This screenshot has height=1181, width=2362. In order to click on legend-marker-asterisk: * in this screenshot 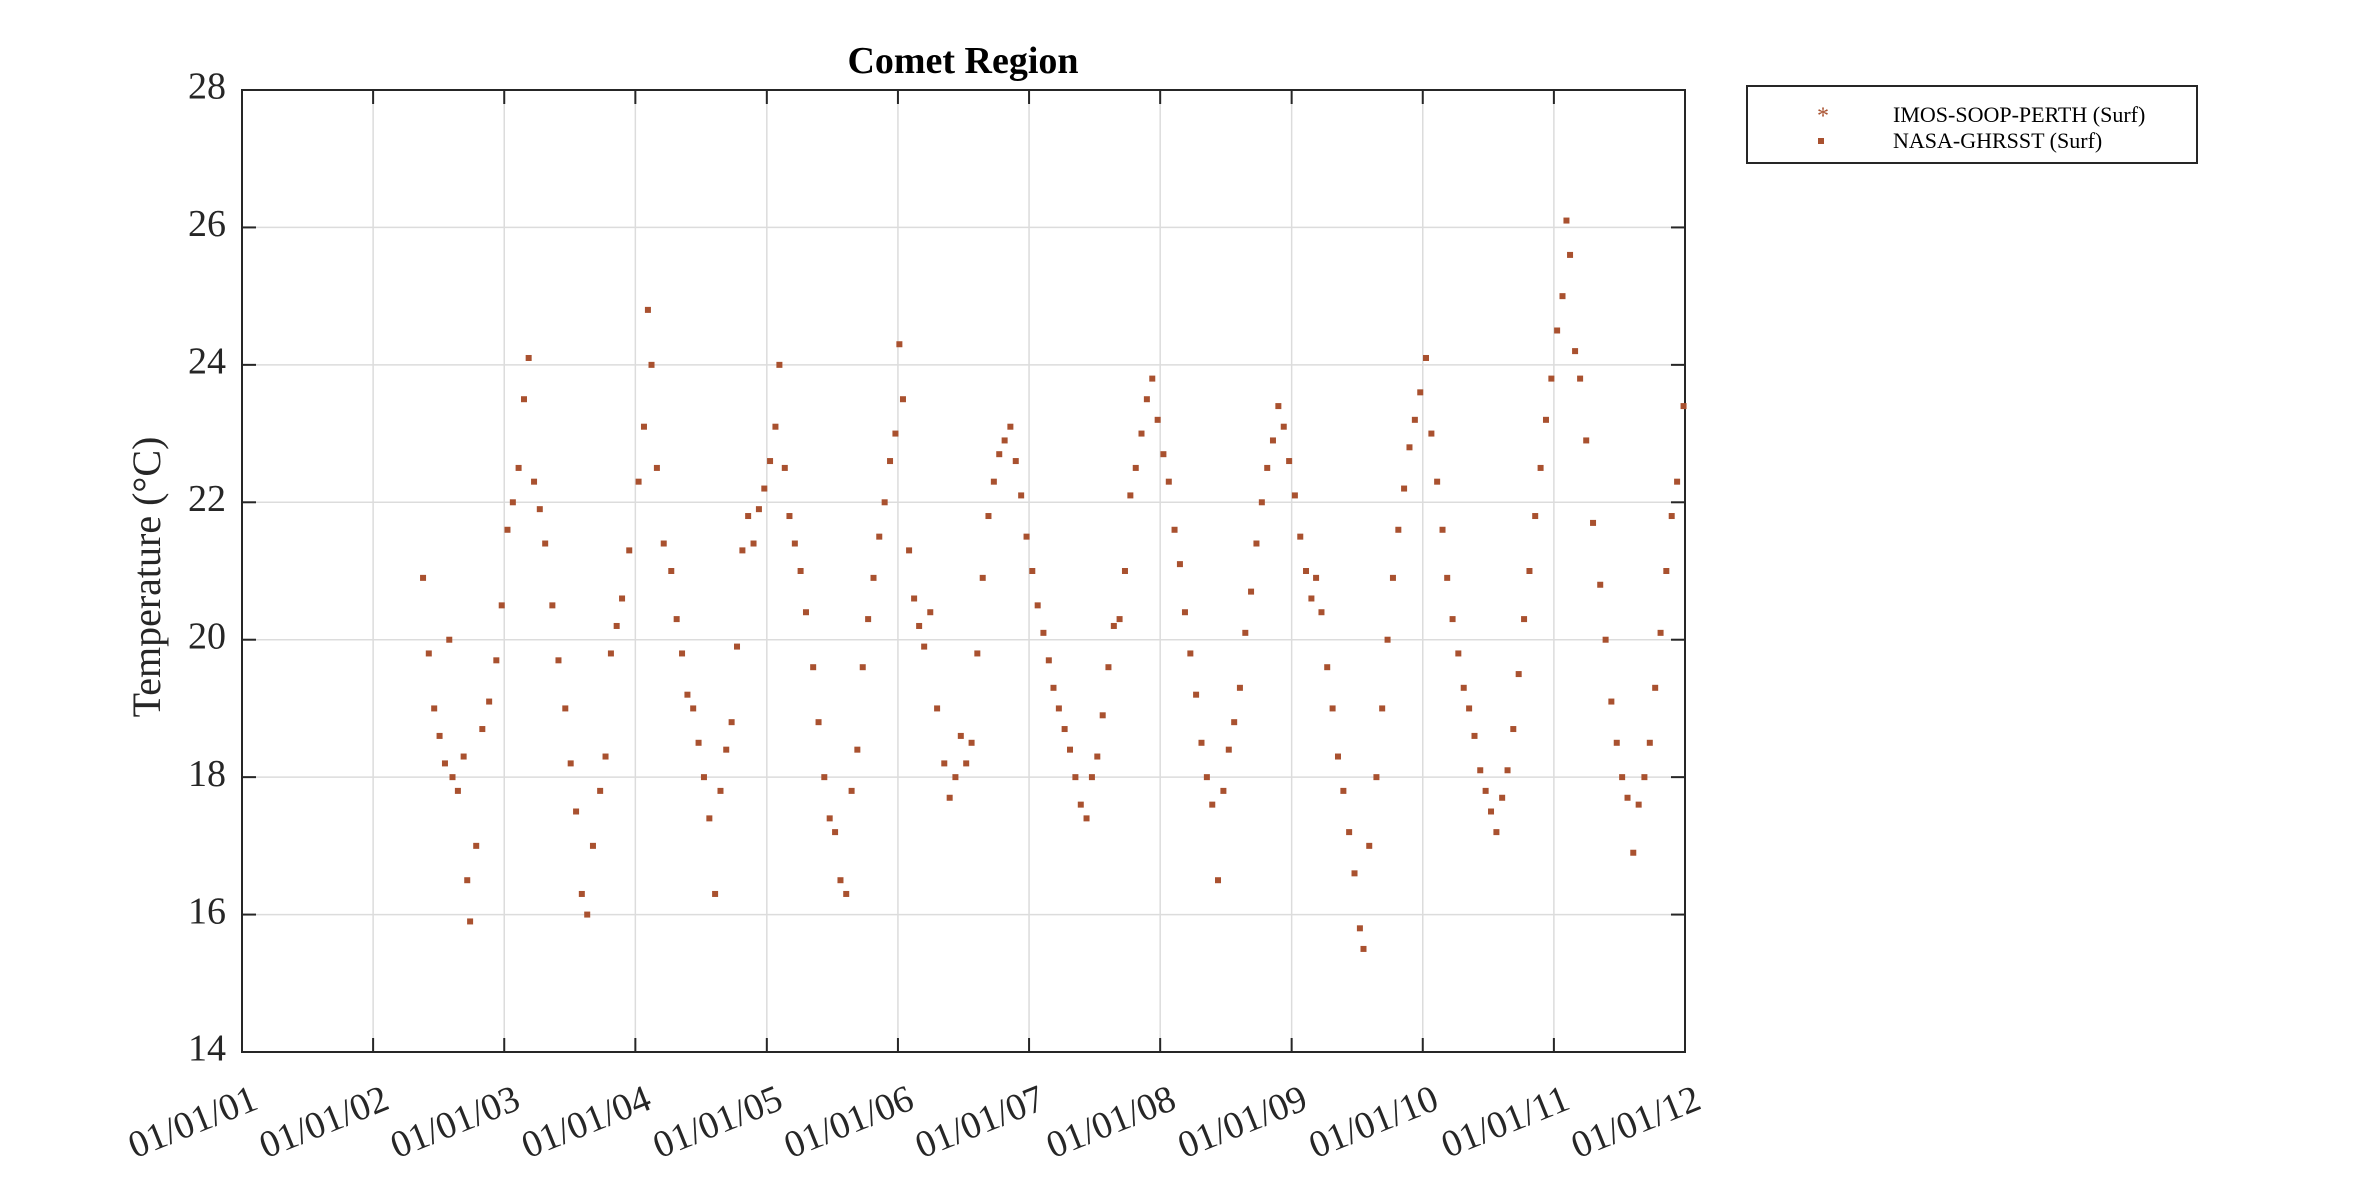, I will do `click(1823, 117)`.